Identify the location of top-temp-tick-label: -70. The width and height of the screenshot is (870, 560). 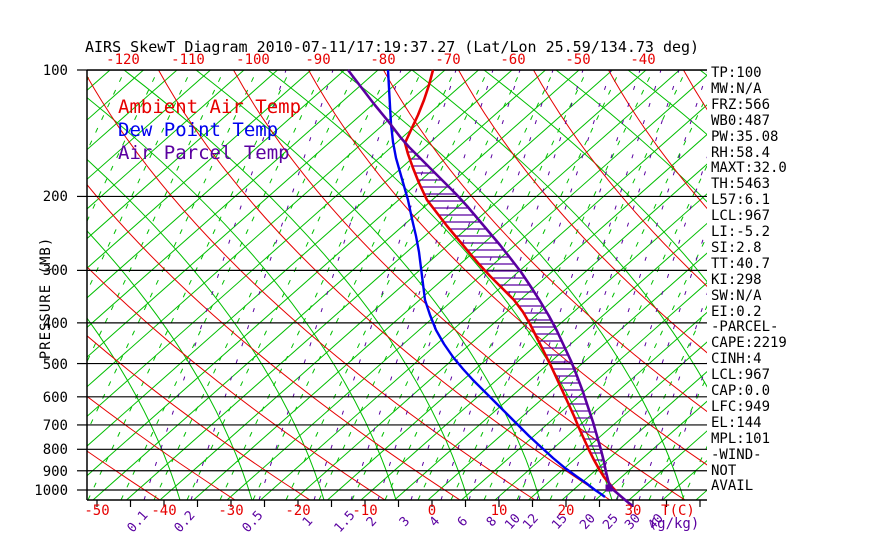
(448, 60).